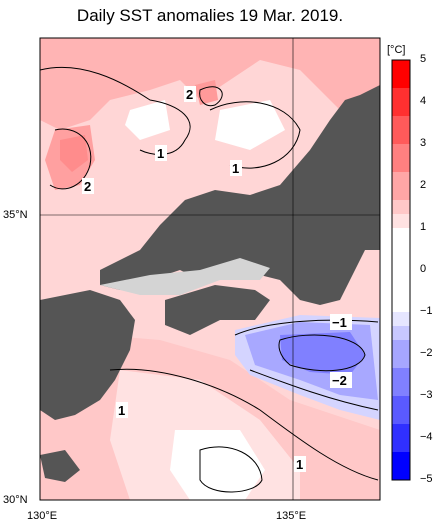 This screenshot has height=527, width=441. I want to click on lat-label-35n: 35°N, so click(15, 215).